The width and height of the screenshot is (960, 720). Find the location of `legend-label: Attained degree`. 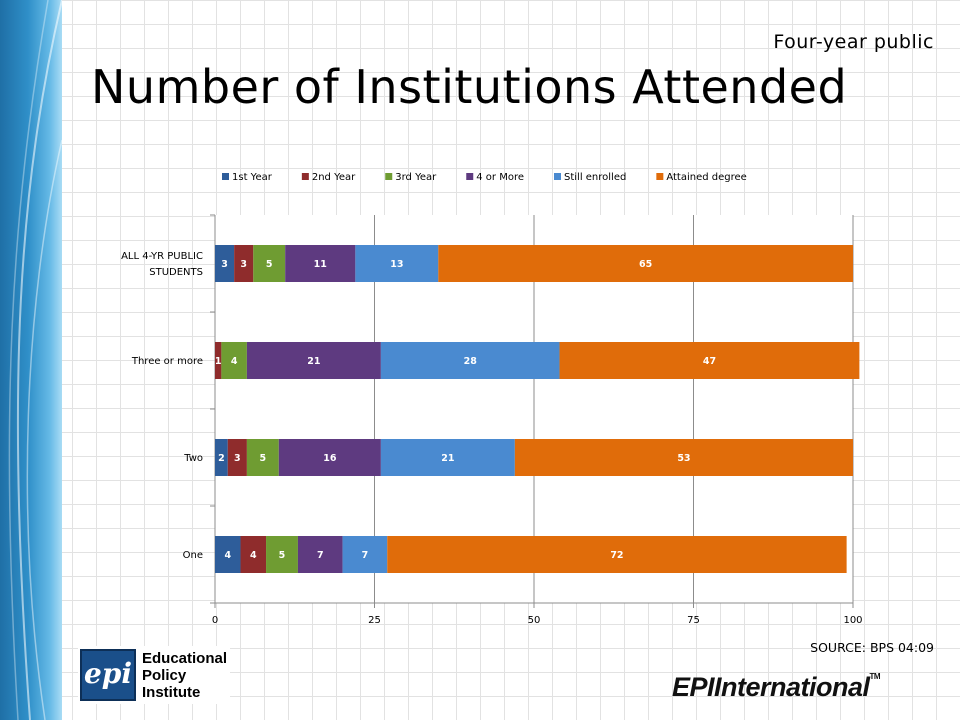

legend-label: Attained degree is located at coordinates (706, 177).